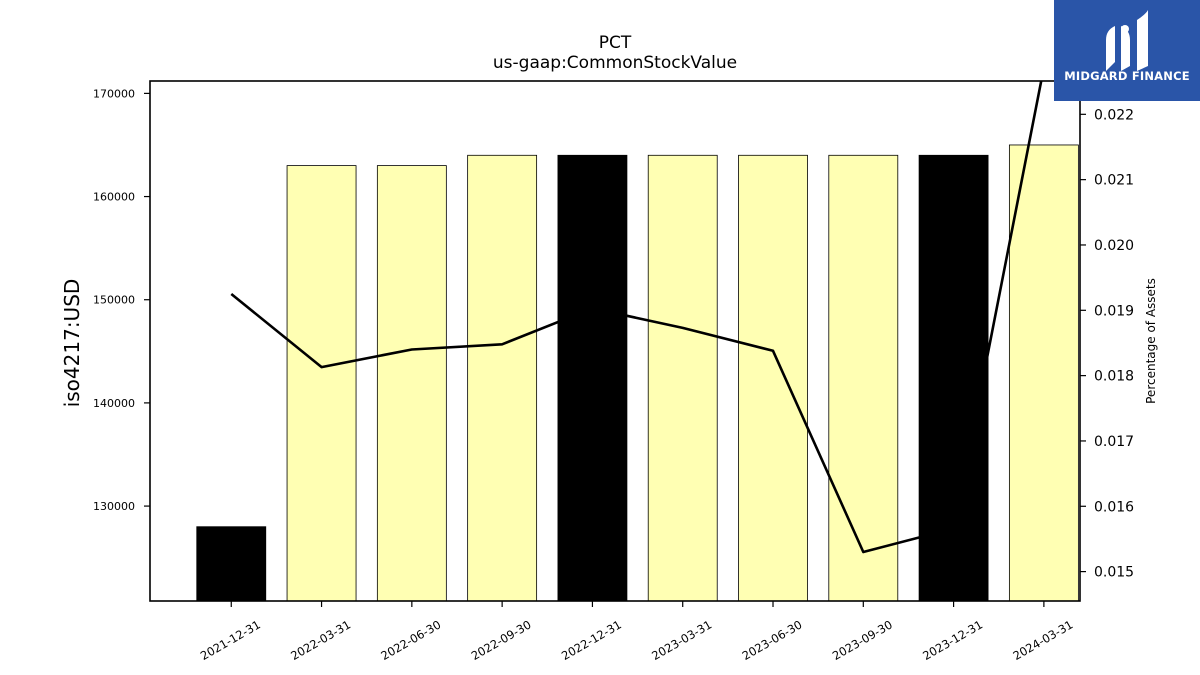 Image resolution: width=1200 pixels, height=675 pixels. I want to click on midgard-logo-icon, so click(1127, 40).